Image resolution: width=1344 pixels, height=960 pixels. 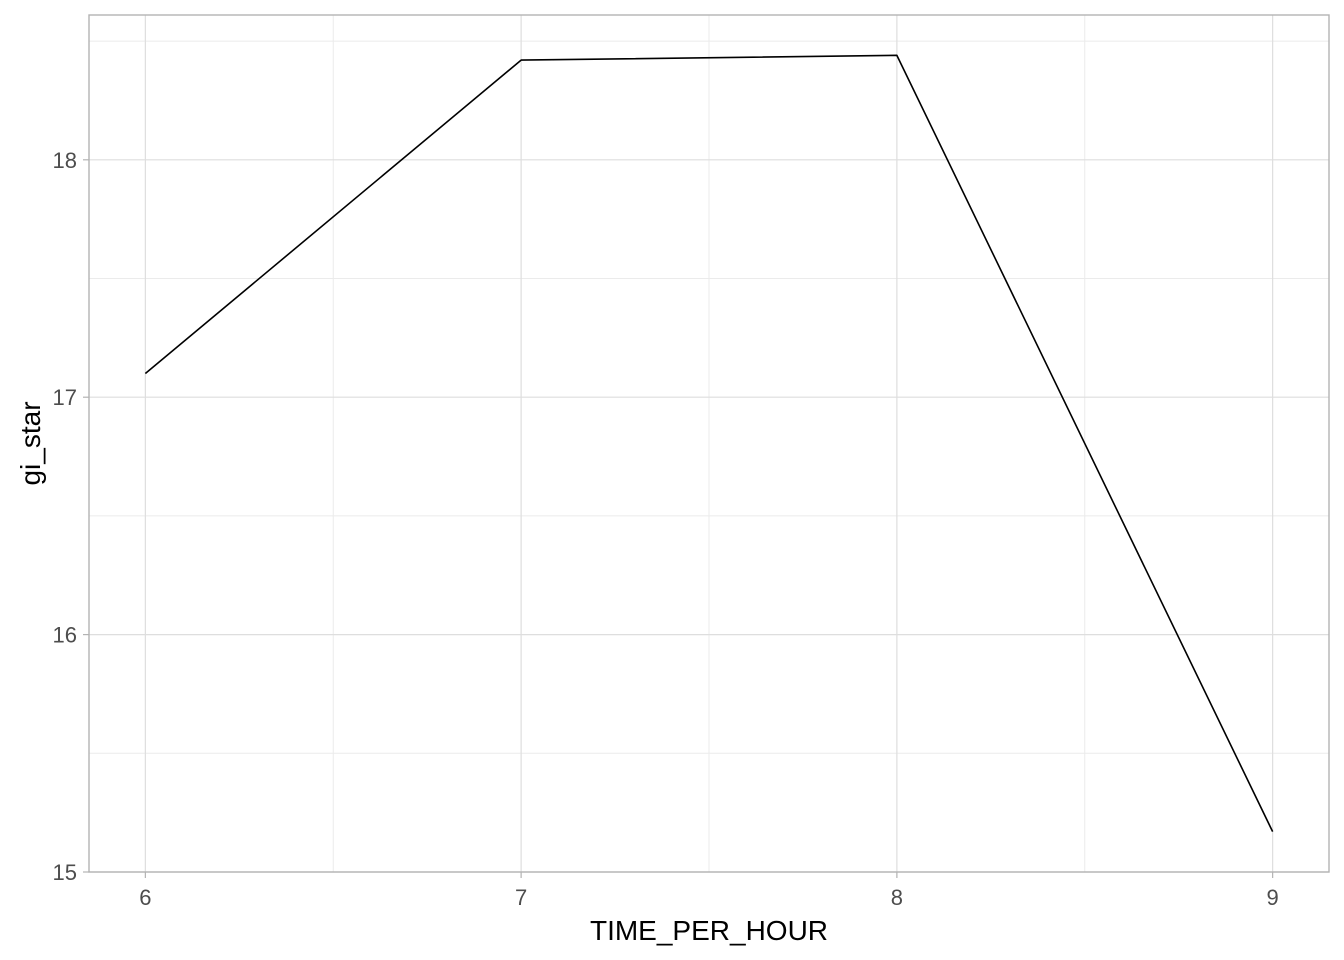 I want to click on x-axis-ticks: 6 7 8 9, so click(x=709, y=891).